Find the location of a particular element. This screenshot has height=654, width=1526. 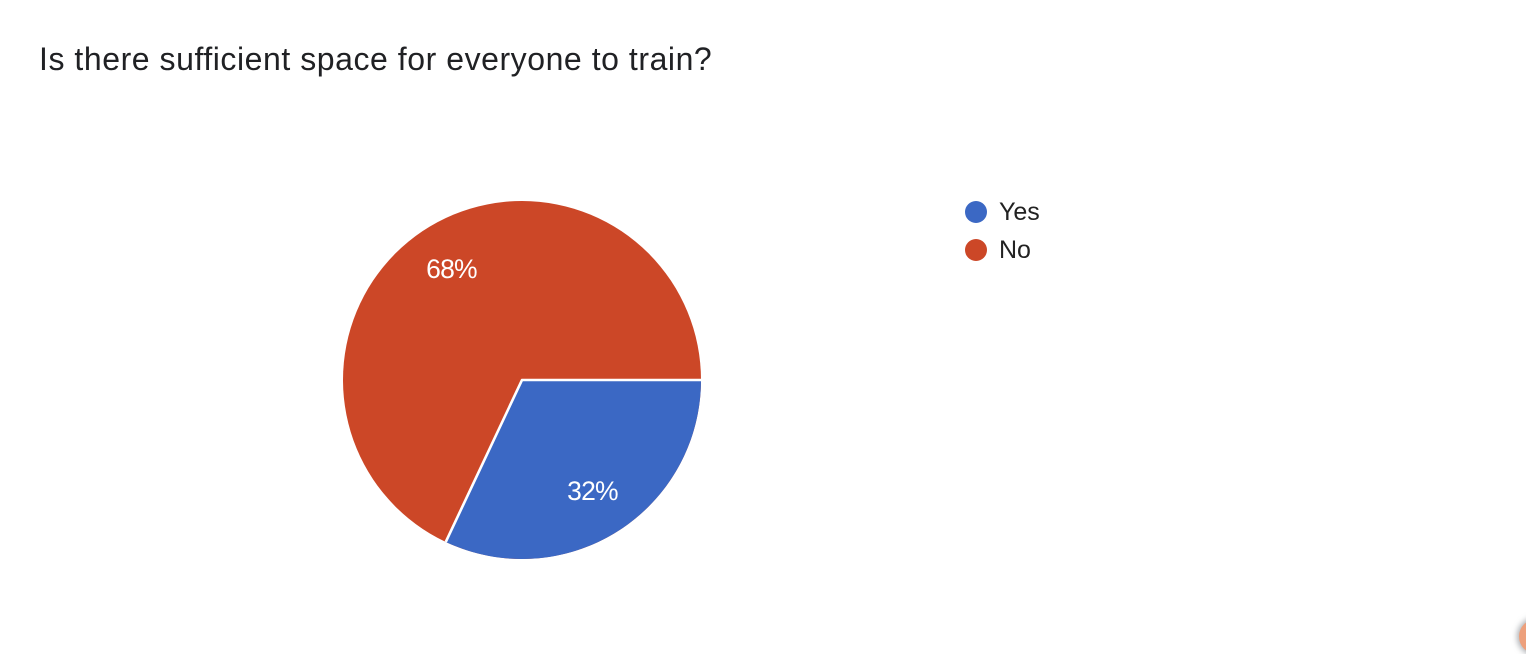

svg-text: 68% is located at coordinates (451, 269).